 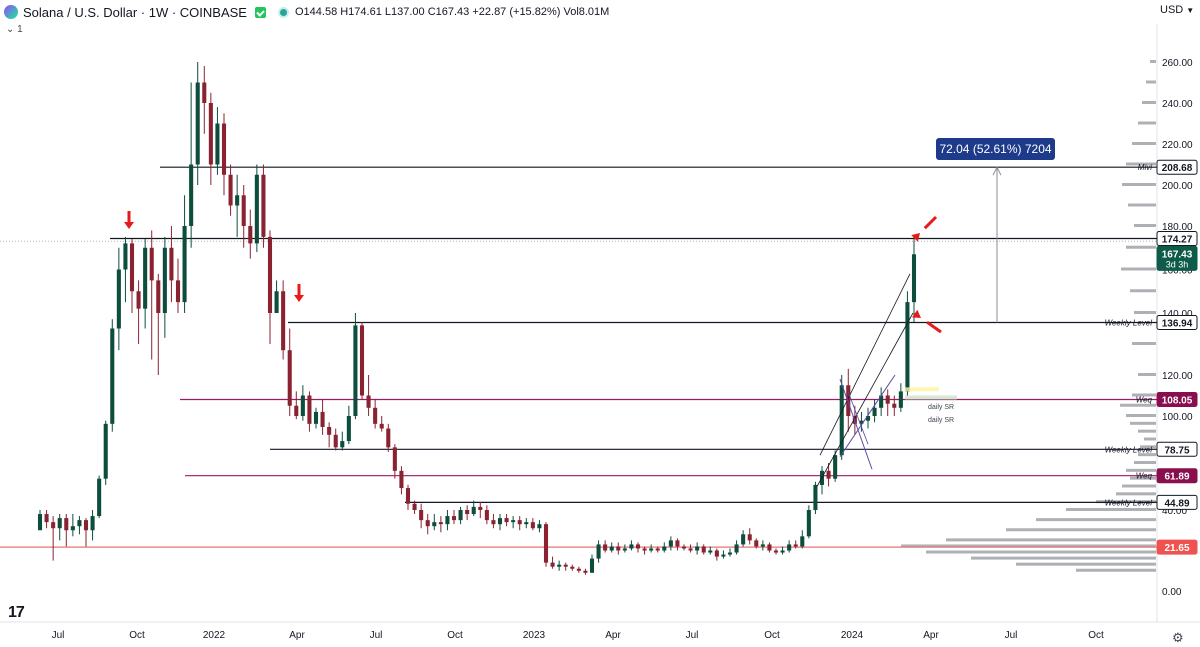 What do you see at coordinates (941, 407) in the screenshot?
I see `daily-sr-label: daily SR` at bounding box center [941, 407].